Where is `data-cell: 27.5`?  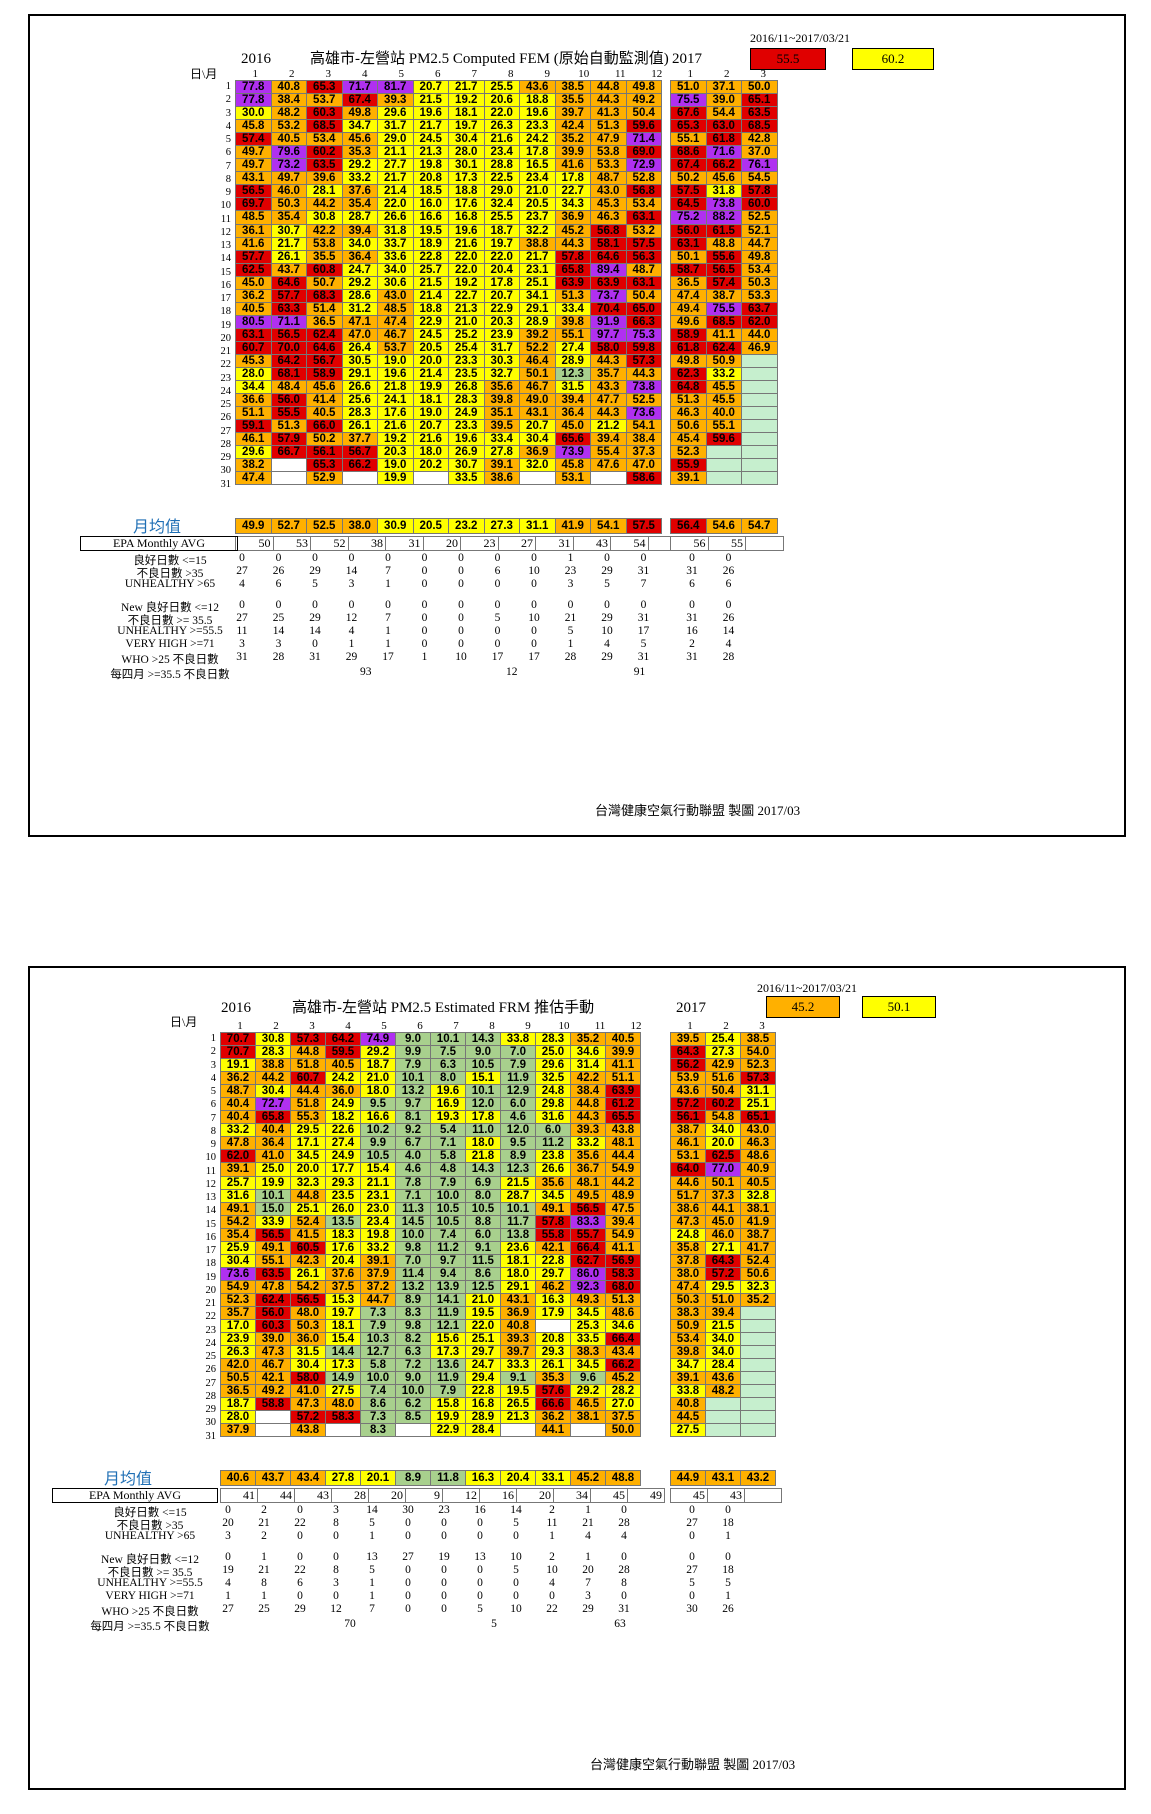
data-cell: 27.5 is located at coordinates (343, 1391).